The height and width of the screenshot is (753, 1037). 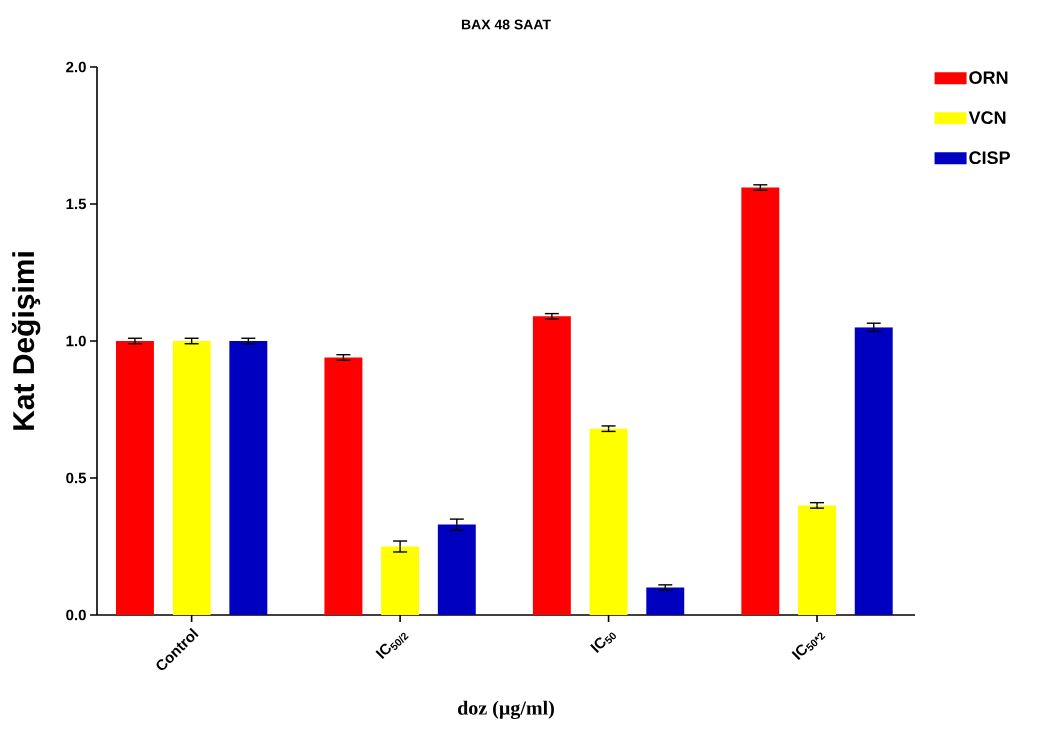 What do you see at coordinates (988, 77) in the screenshot?
I see `legend-label: ORN` at bounding box center [988, 77].